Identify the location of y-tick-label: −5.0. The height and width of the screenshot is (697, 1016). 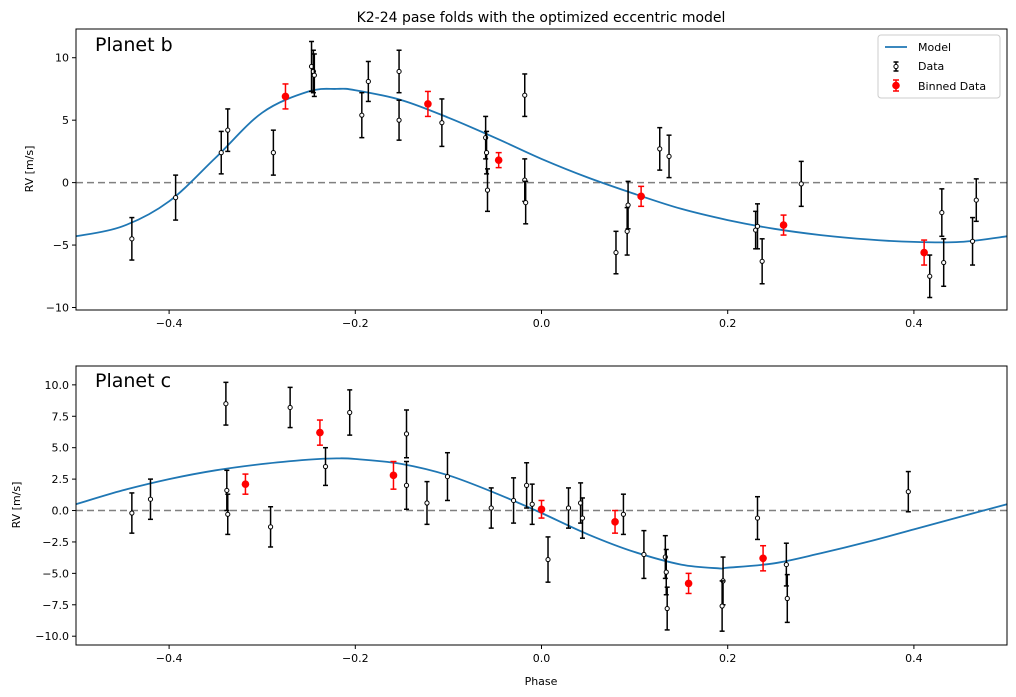
(55, 573).